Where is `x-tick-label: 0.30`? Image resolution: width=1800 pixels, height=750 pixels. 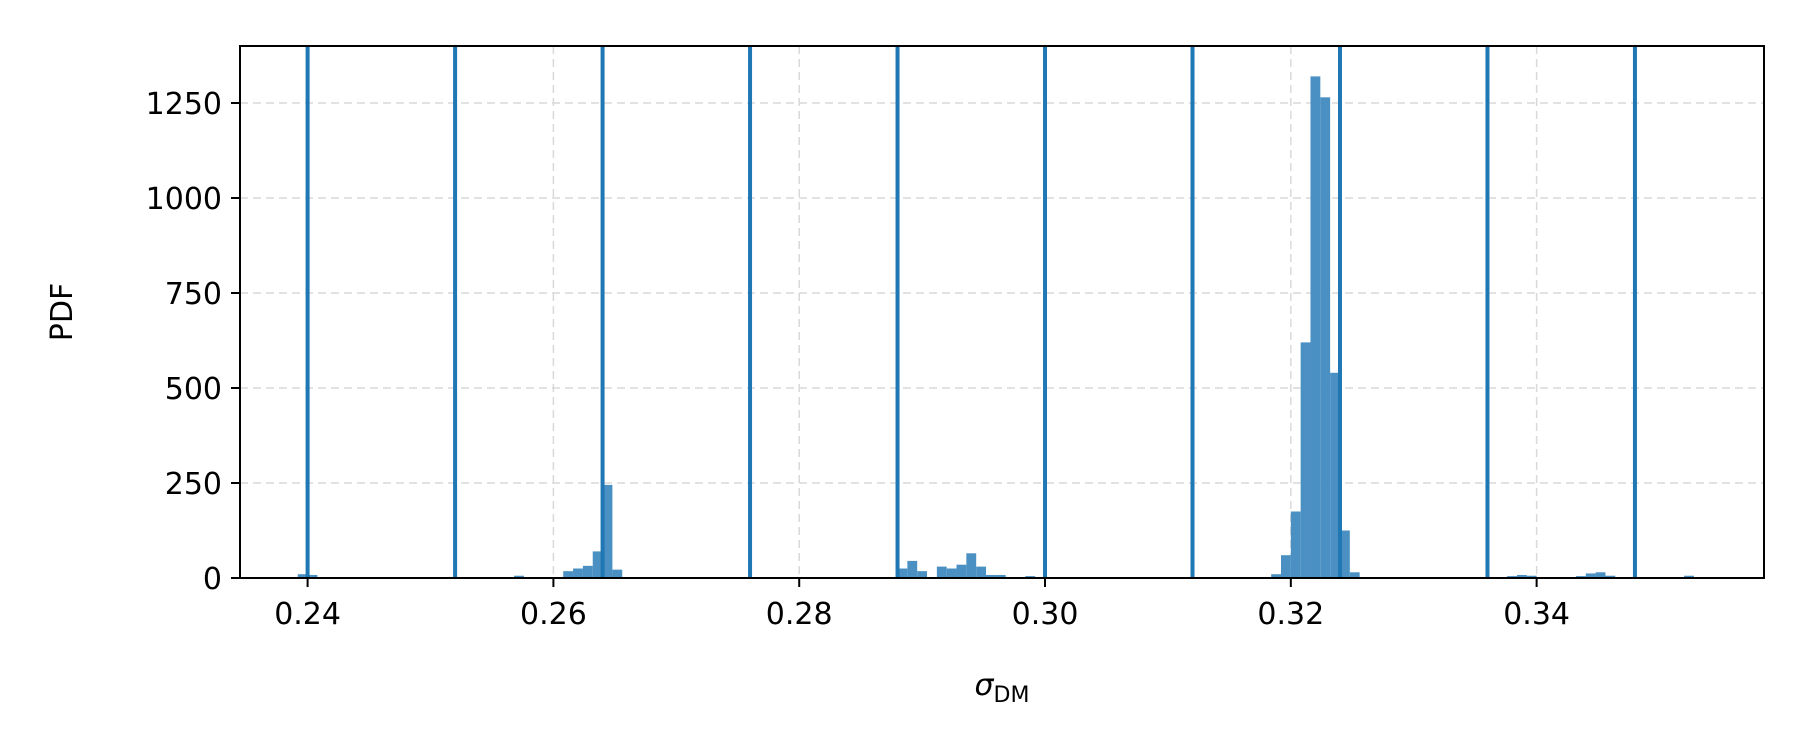
x-tick-label: 0.30 is located at coordinates (1045, 614).